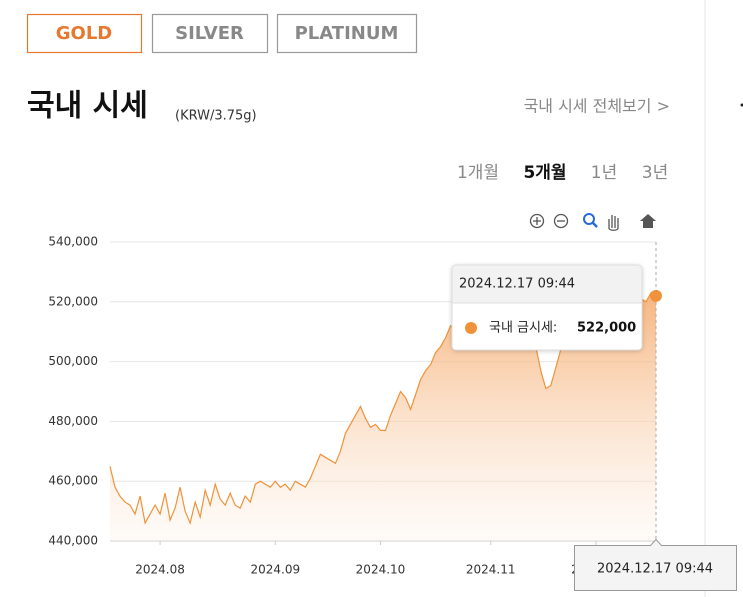 This screenshot has height=597, width=743. Describe the element at coordinates (648, 221) in the screenshot. I see `reset-icon` at that location.